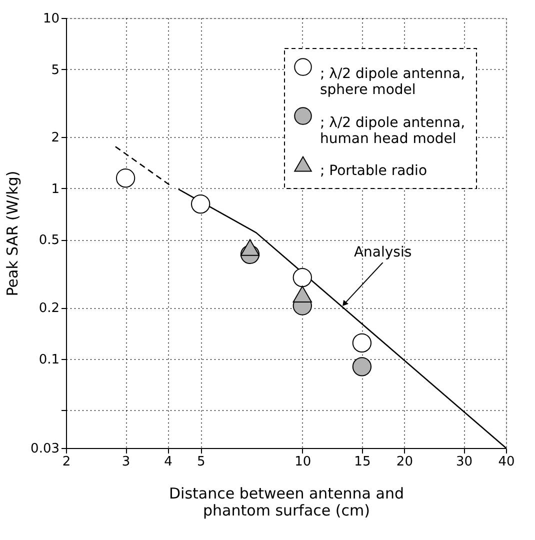 The width and height of the screenshot is (535, 540). I want to click on y-tick-label: 1, so click(55, 189).